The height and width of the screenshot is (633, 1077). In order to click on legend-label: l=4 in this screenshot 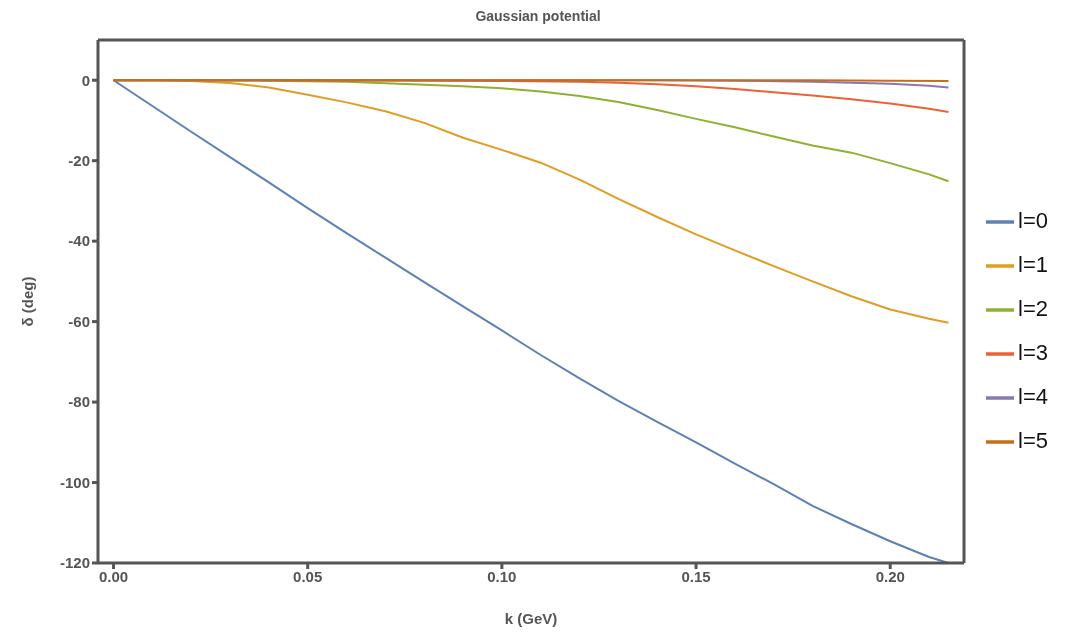, I will do `click(1033, 396)`.